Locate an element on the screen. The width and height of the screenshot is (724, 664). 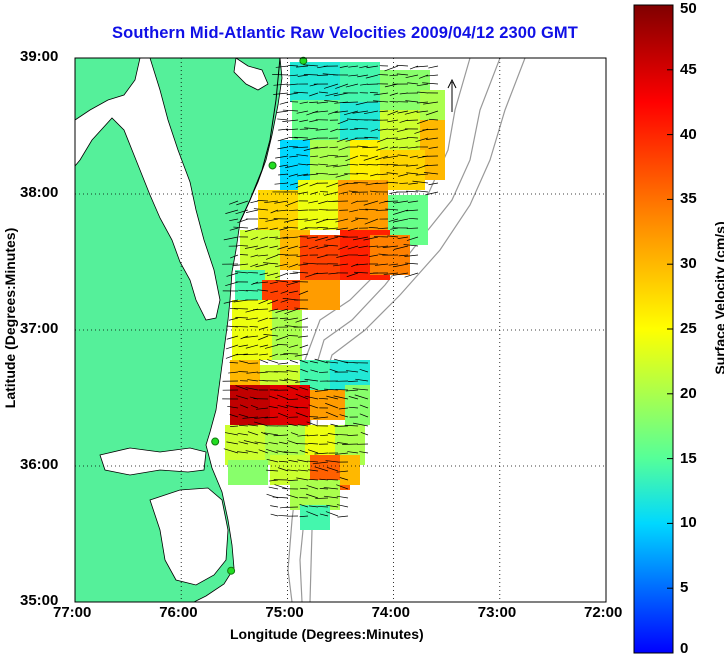
x-tick-label: 73:00 is located at coordinates (497, 612).